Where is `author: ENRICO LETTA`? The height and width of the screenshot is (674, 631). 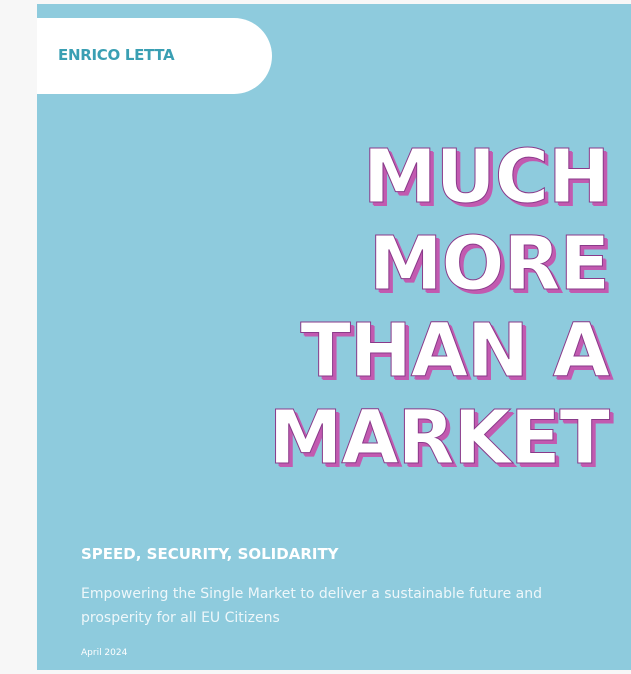 author: ENRICO LETTA is located at coordinates (116, 55).